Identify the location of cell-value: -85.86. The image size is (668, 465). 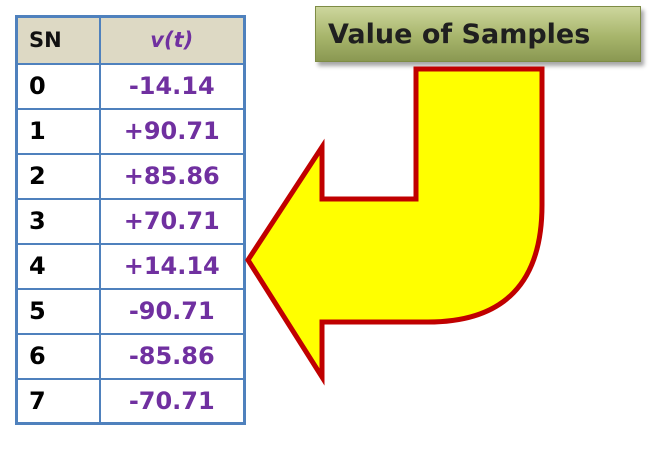
(172, 356).